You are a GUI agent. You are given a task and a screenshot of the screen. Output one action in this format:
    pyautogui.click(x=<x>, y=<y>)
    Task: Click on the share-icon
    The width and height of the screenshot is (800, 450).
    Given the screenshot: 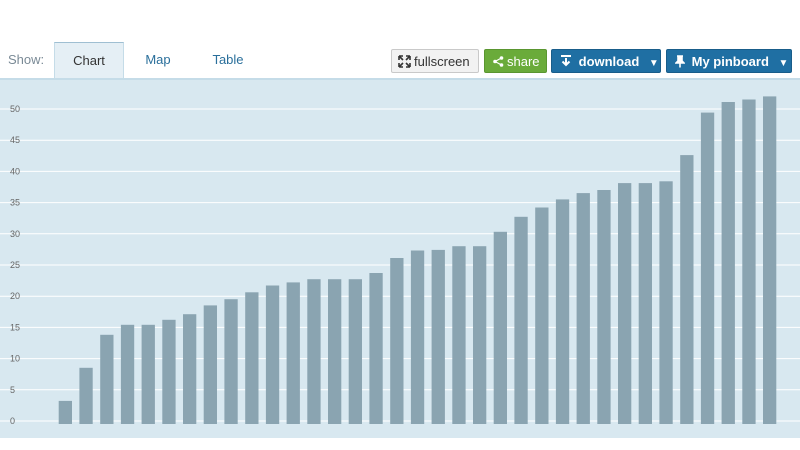 What is the action you would take?
    pyautogui.click(x=498, y=62)
    